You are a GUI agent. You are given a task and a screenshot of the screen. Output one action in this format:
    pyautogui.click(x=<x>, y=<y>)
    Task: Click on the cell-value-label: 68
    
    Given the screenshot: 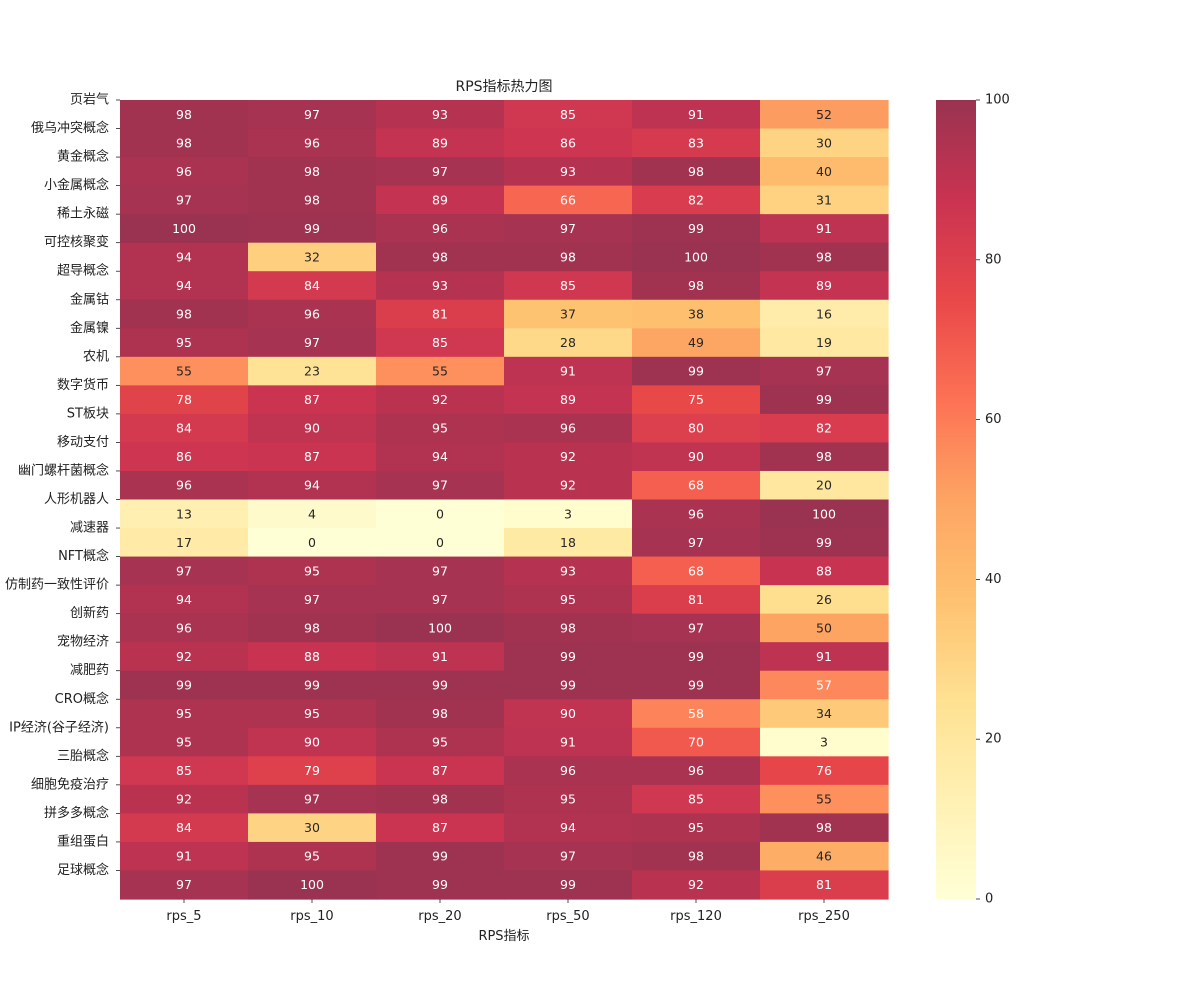 What is the action you would take?
    pyautogui.click(x=696, y=570)
    